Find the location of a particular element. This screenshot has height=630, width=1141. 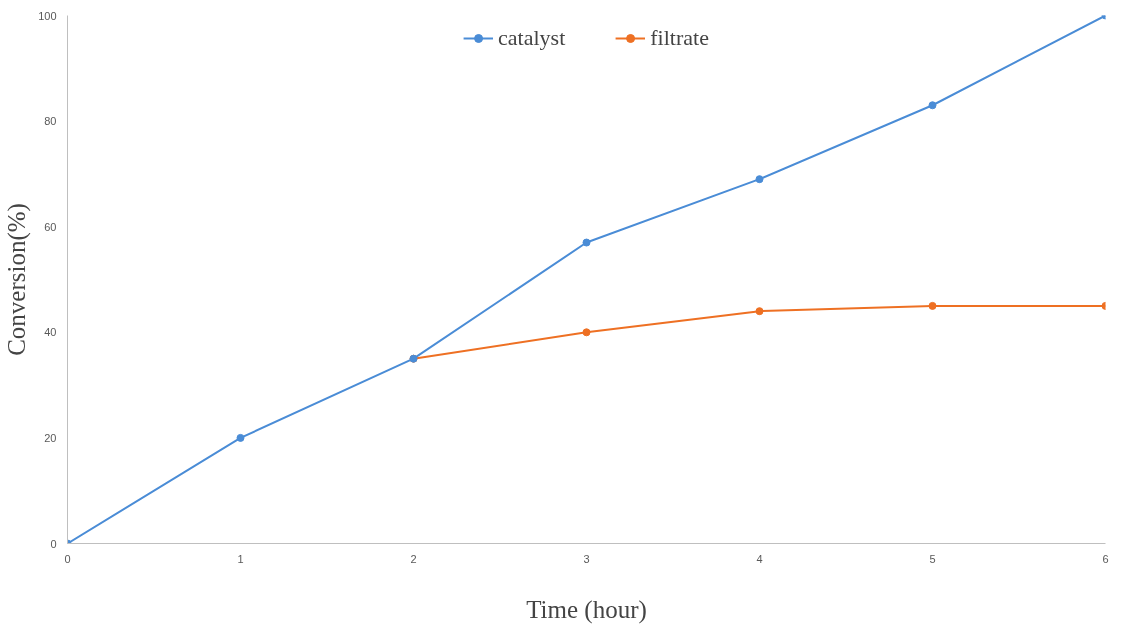

x-tick-label: 1 is located at coordinates (240, 558).